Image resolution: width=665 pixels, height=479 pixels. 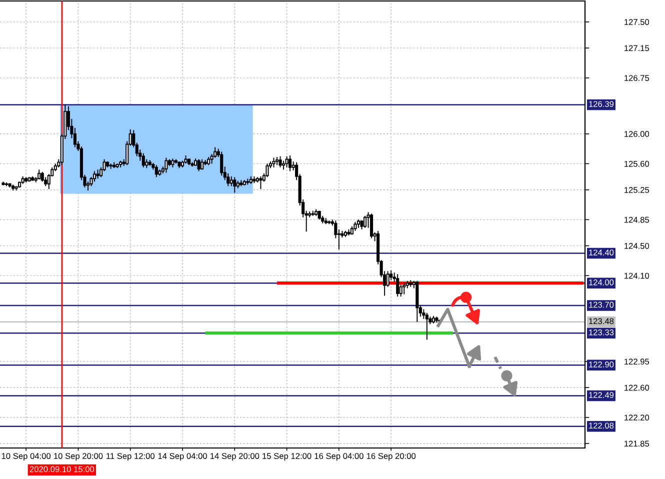 What do you see at coordinates (637, 163) in the screenshot?
I see `y-tick-label: 125.60` at bounding box center [637, 163].